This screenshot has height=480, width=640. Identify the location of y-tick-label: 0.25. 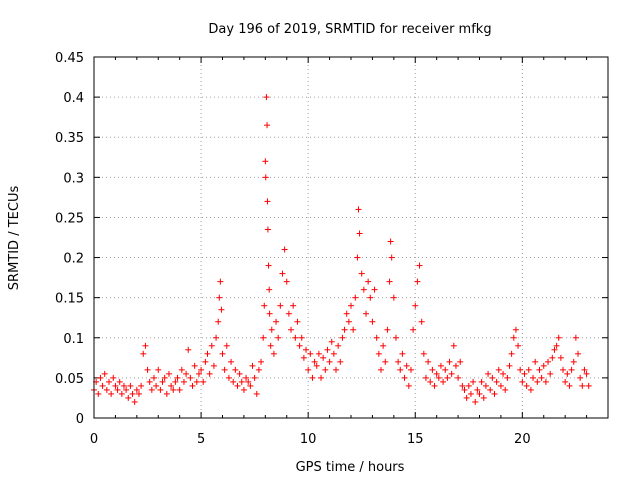
(69, 218).